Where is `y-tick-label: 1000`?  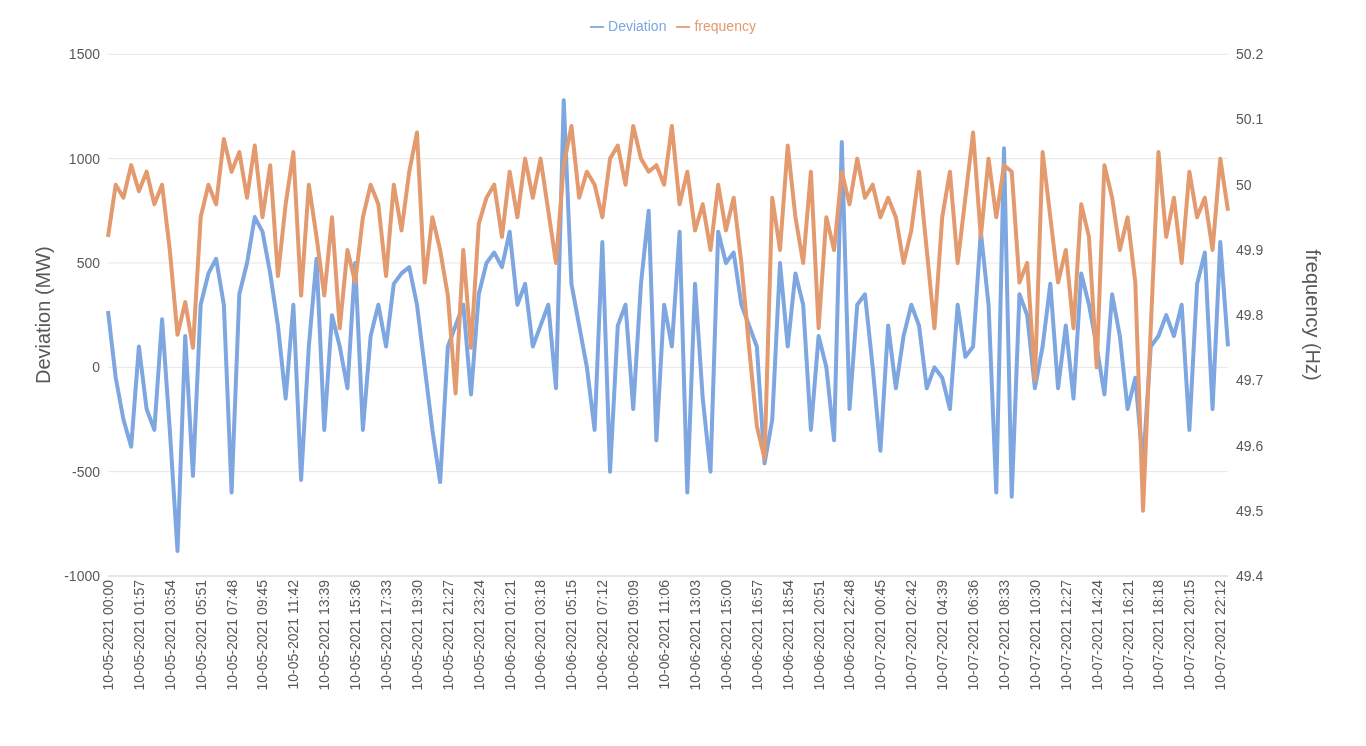
y-tick-label: 1000 is located at coordinates (84, 158).